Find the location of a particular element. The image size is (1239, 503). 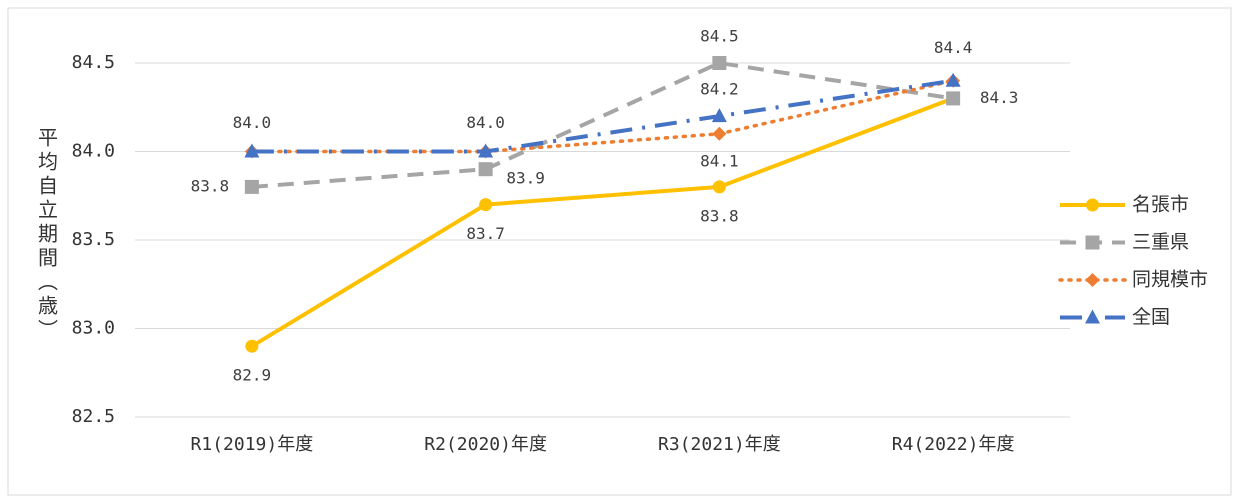

y-tick-label: 84.0 is located at coordinates (93, 151).